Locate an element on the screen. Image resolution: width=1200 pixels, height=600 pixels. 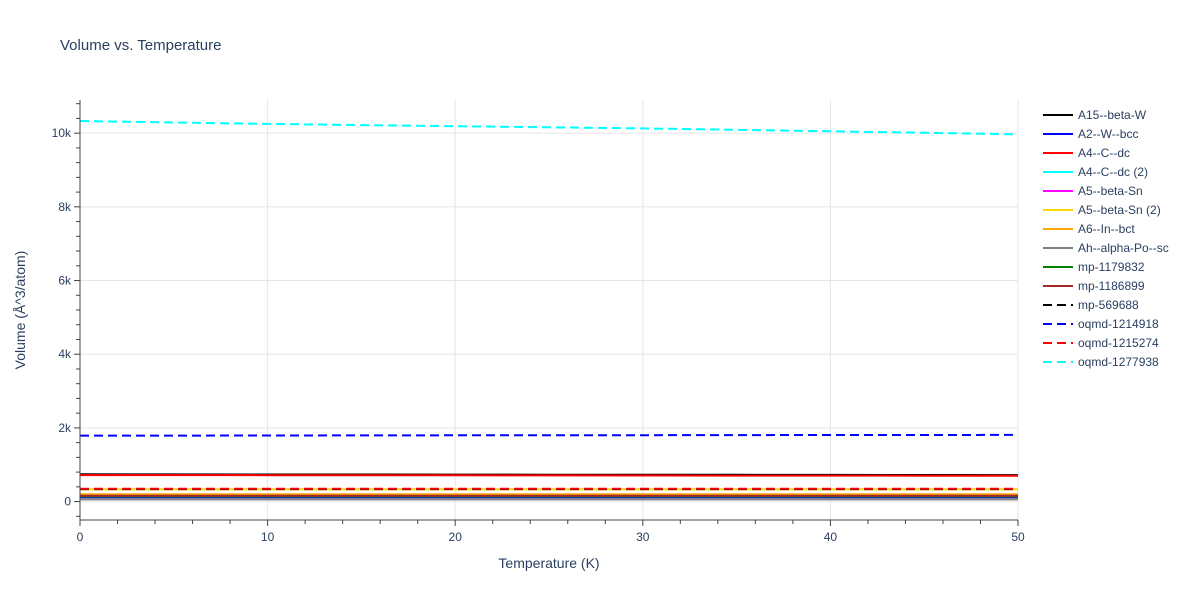
legend-item: Ah--alpha-Po--sc is located at coordinates (1106, 248).